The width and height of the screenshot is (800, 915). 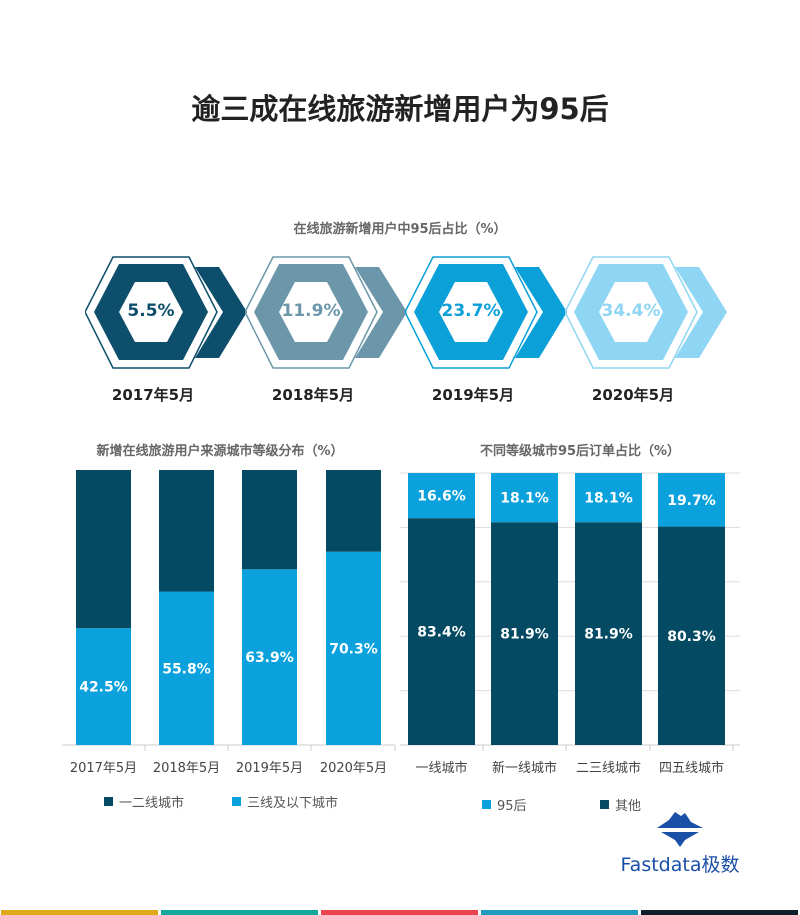 I want to click on data-label: 63.9%, so click(x=269, y=658).